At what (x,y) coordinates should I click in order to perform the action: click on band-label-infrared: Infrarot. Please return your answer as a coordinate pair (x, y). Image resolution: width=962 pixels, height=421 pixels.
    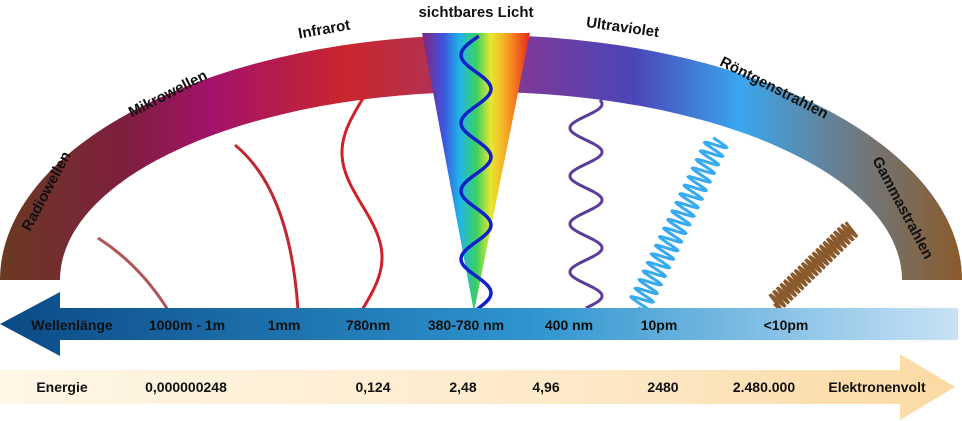
    Looking at the image, I should click on (324, 30).